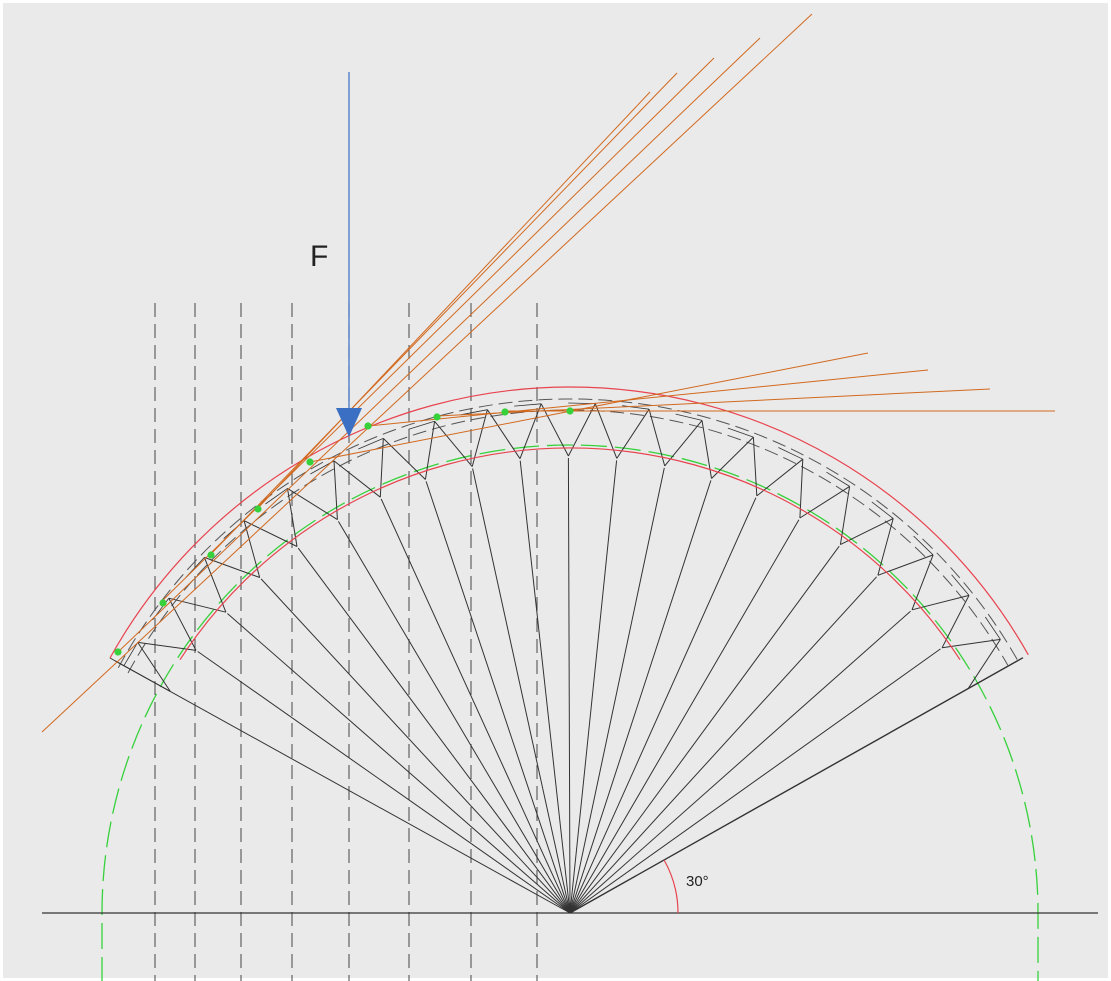 The width and height of the screenshot is (1111, 981). What do you see at coordinates (671, 886) in the screenshot?
I see `angle-arc` at bounding box center [671, 886].